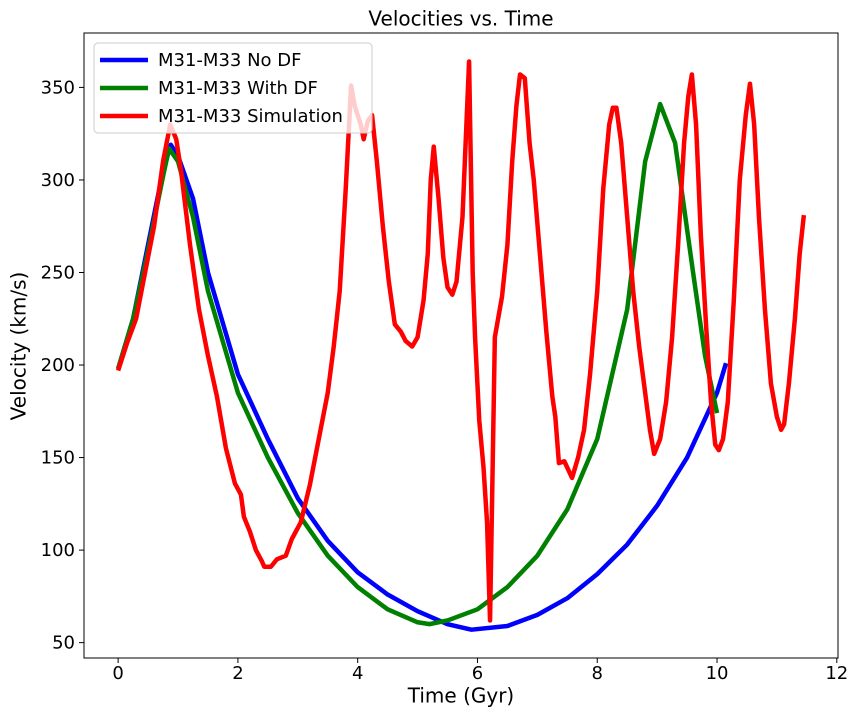  I want to click on y-tick-label: 150, so click(58, 458).